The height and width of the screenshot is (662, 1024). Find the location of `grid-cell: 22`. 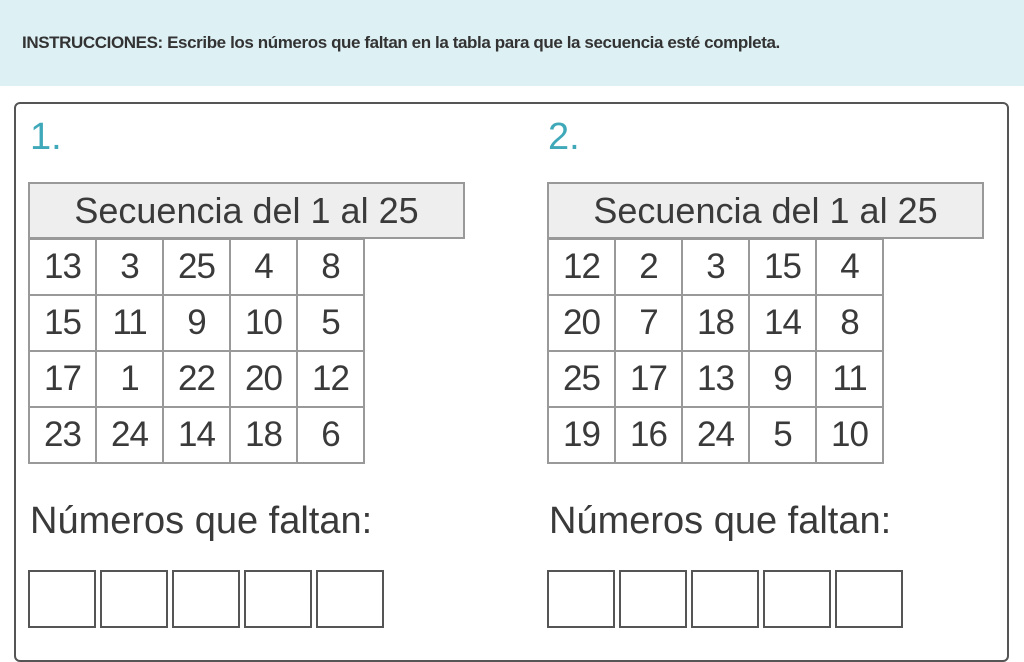

grid-cell: 22 is located at coordinates (197, 380).